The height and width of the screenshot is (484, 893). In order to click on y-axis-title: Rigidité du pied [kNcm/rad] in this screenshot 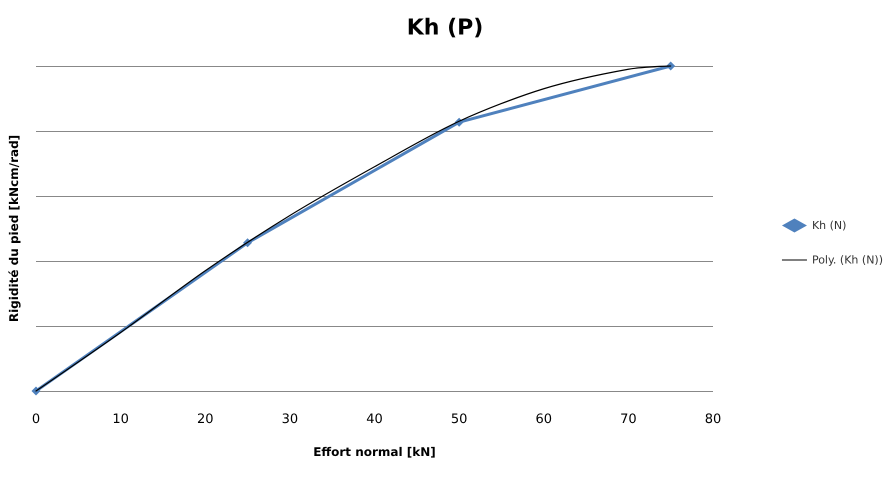, I will do `click(14, 228)`.